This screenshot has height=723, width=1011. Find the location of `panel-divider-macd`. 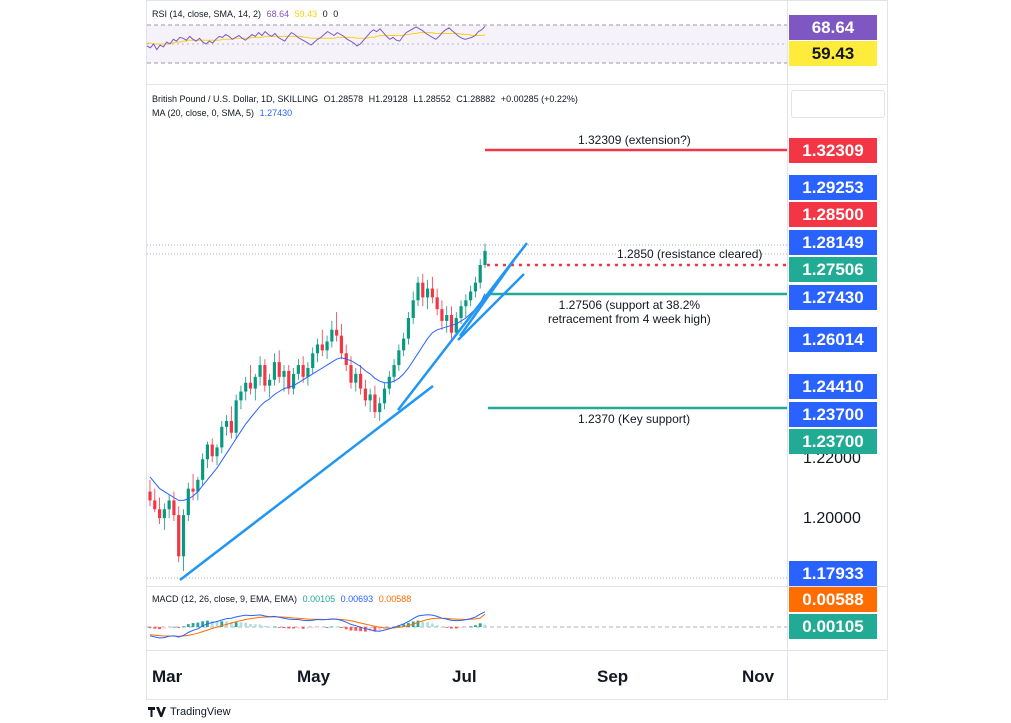

panel-divider-macd is located at coordinates (517, 586).